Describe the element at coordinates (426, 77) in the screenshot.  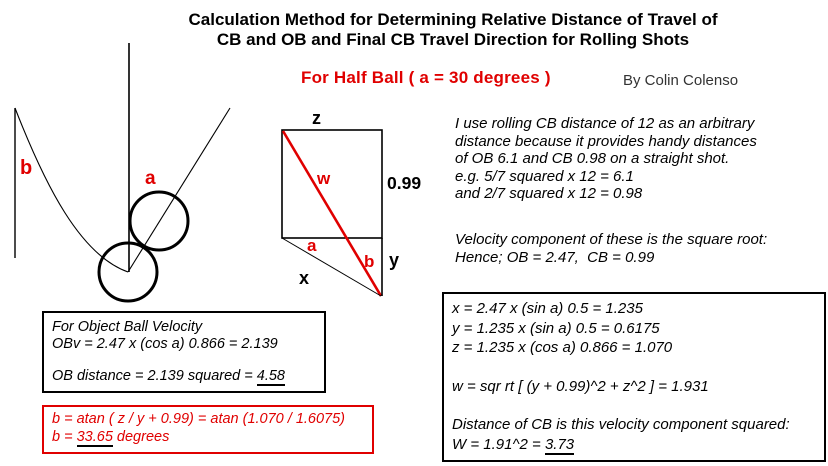
I see `subtitle-half-ball: For Half Ball ( a = 30 degrees )` at that location.